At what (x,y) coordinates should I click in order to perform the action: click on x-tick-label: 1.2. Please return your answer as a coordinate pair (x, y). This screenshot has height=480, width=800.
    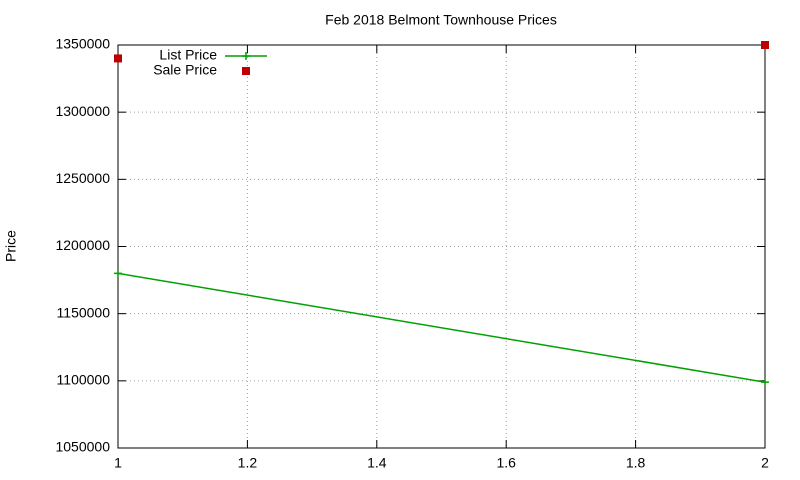
    Looking at the image, I should click on (248, 463).